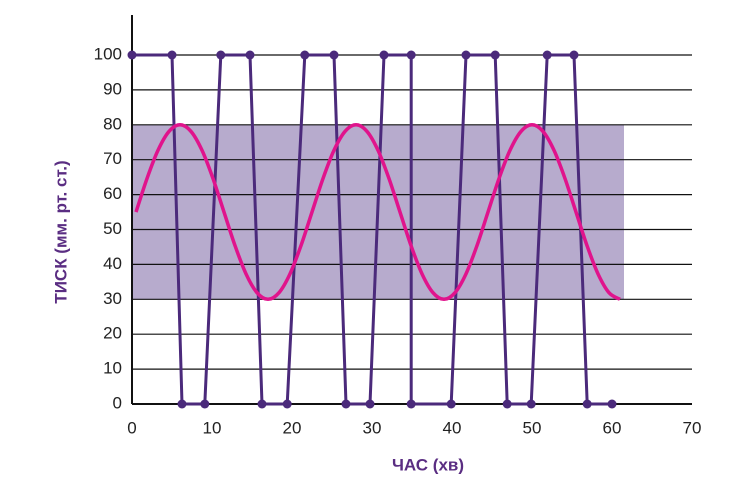 The image size is (754, 492). I want to click on x-tick-label: 20, so click(292, 427).